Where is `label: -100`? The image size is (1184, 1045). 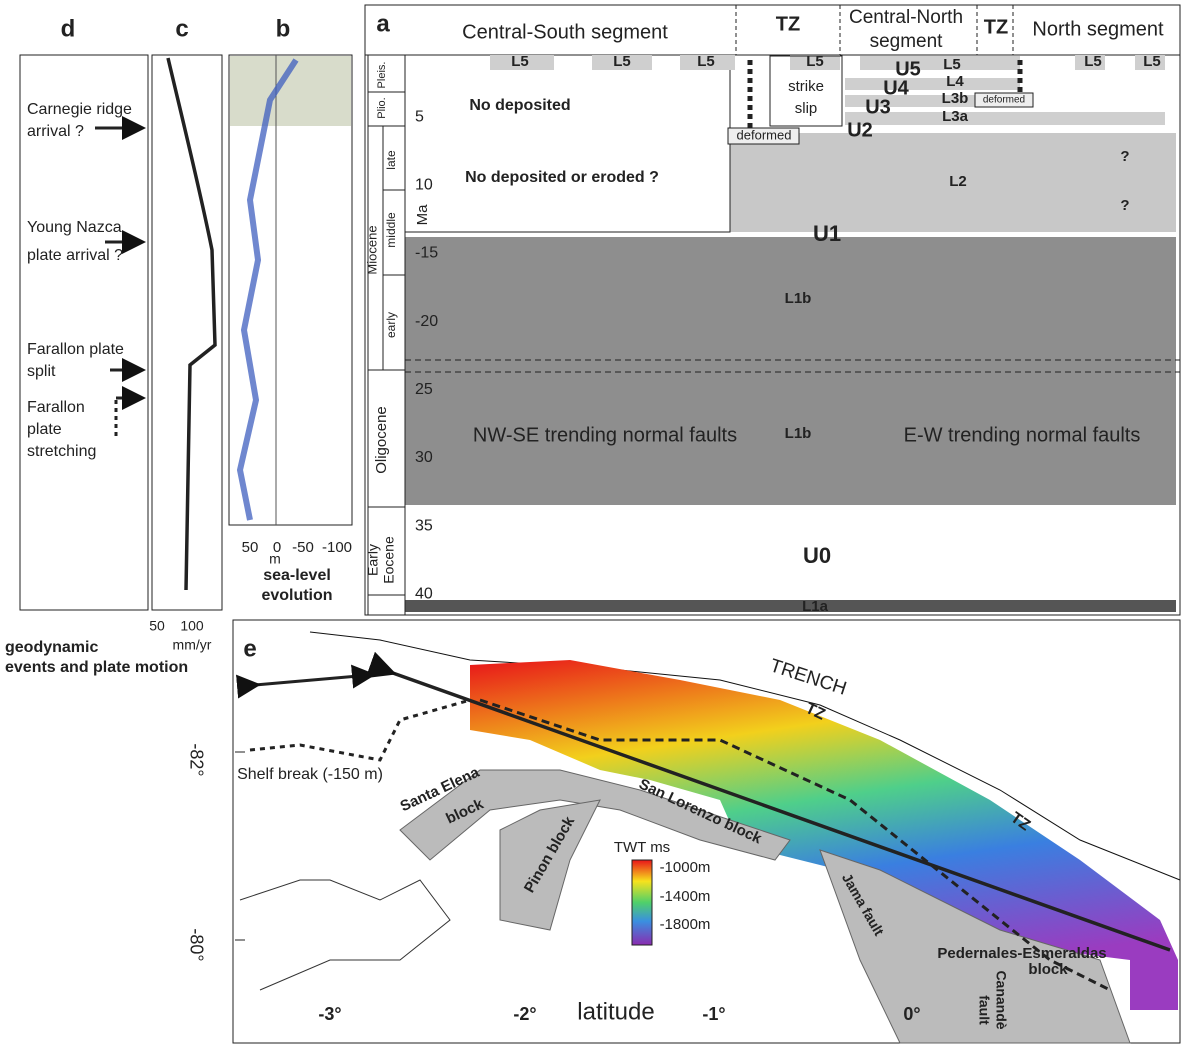
label: -100 is located at coordinates (337, 547).